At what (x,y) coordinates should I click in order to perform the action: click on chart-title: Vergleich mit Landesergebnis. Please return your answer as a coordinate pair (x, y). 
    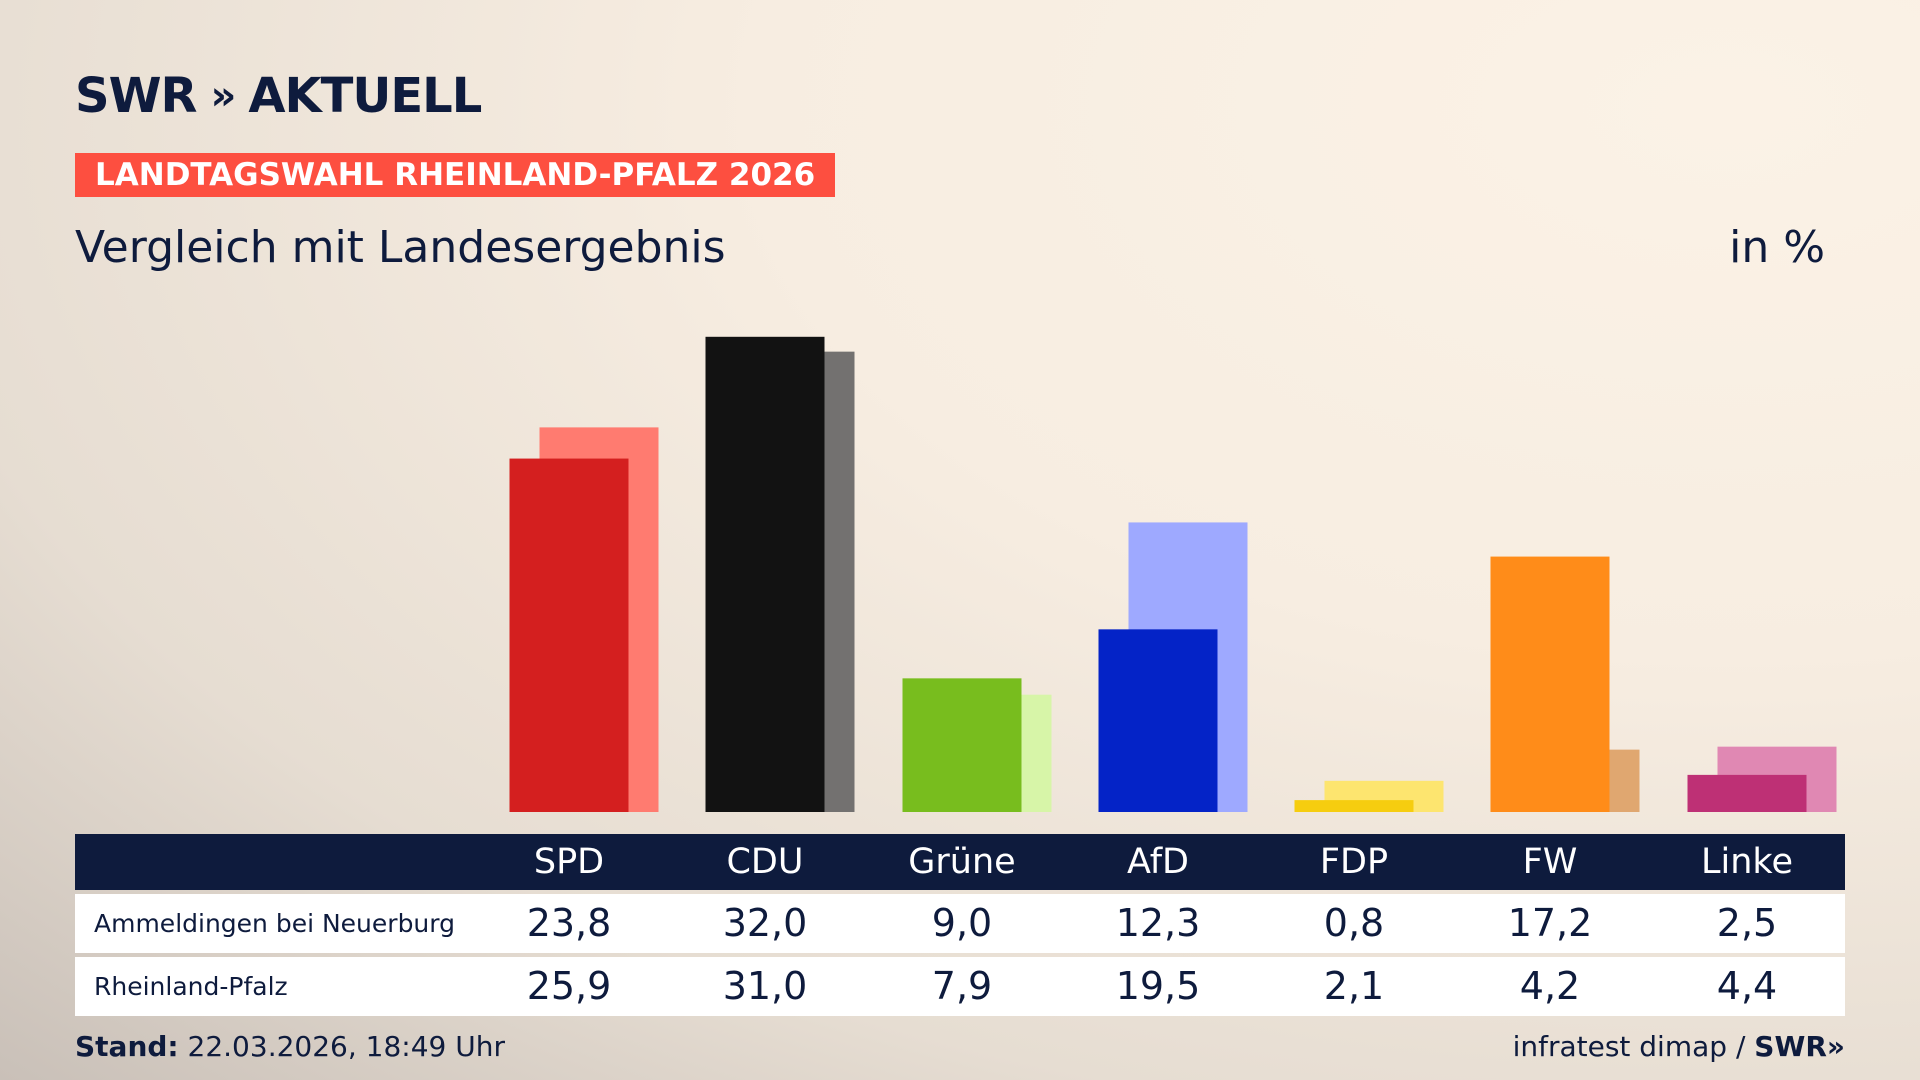
    Looking at the image, I should click on (400, 247).